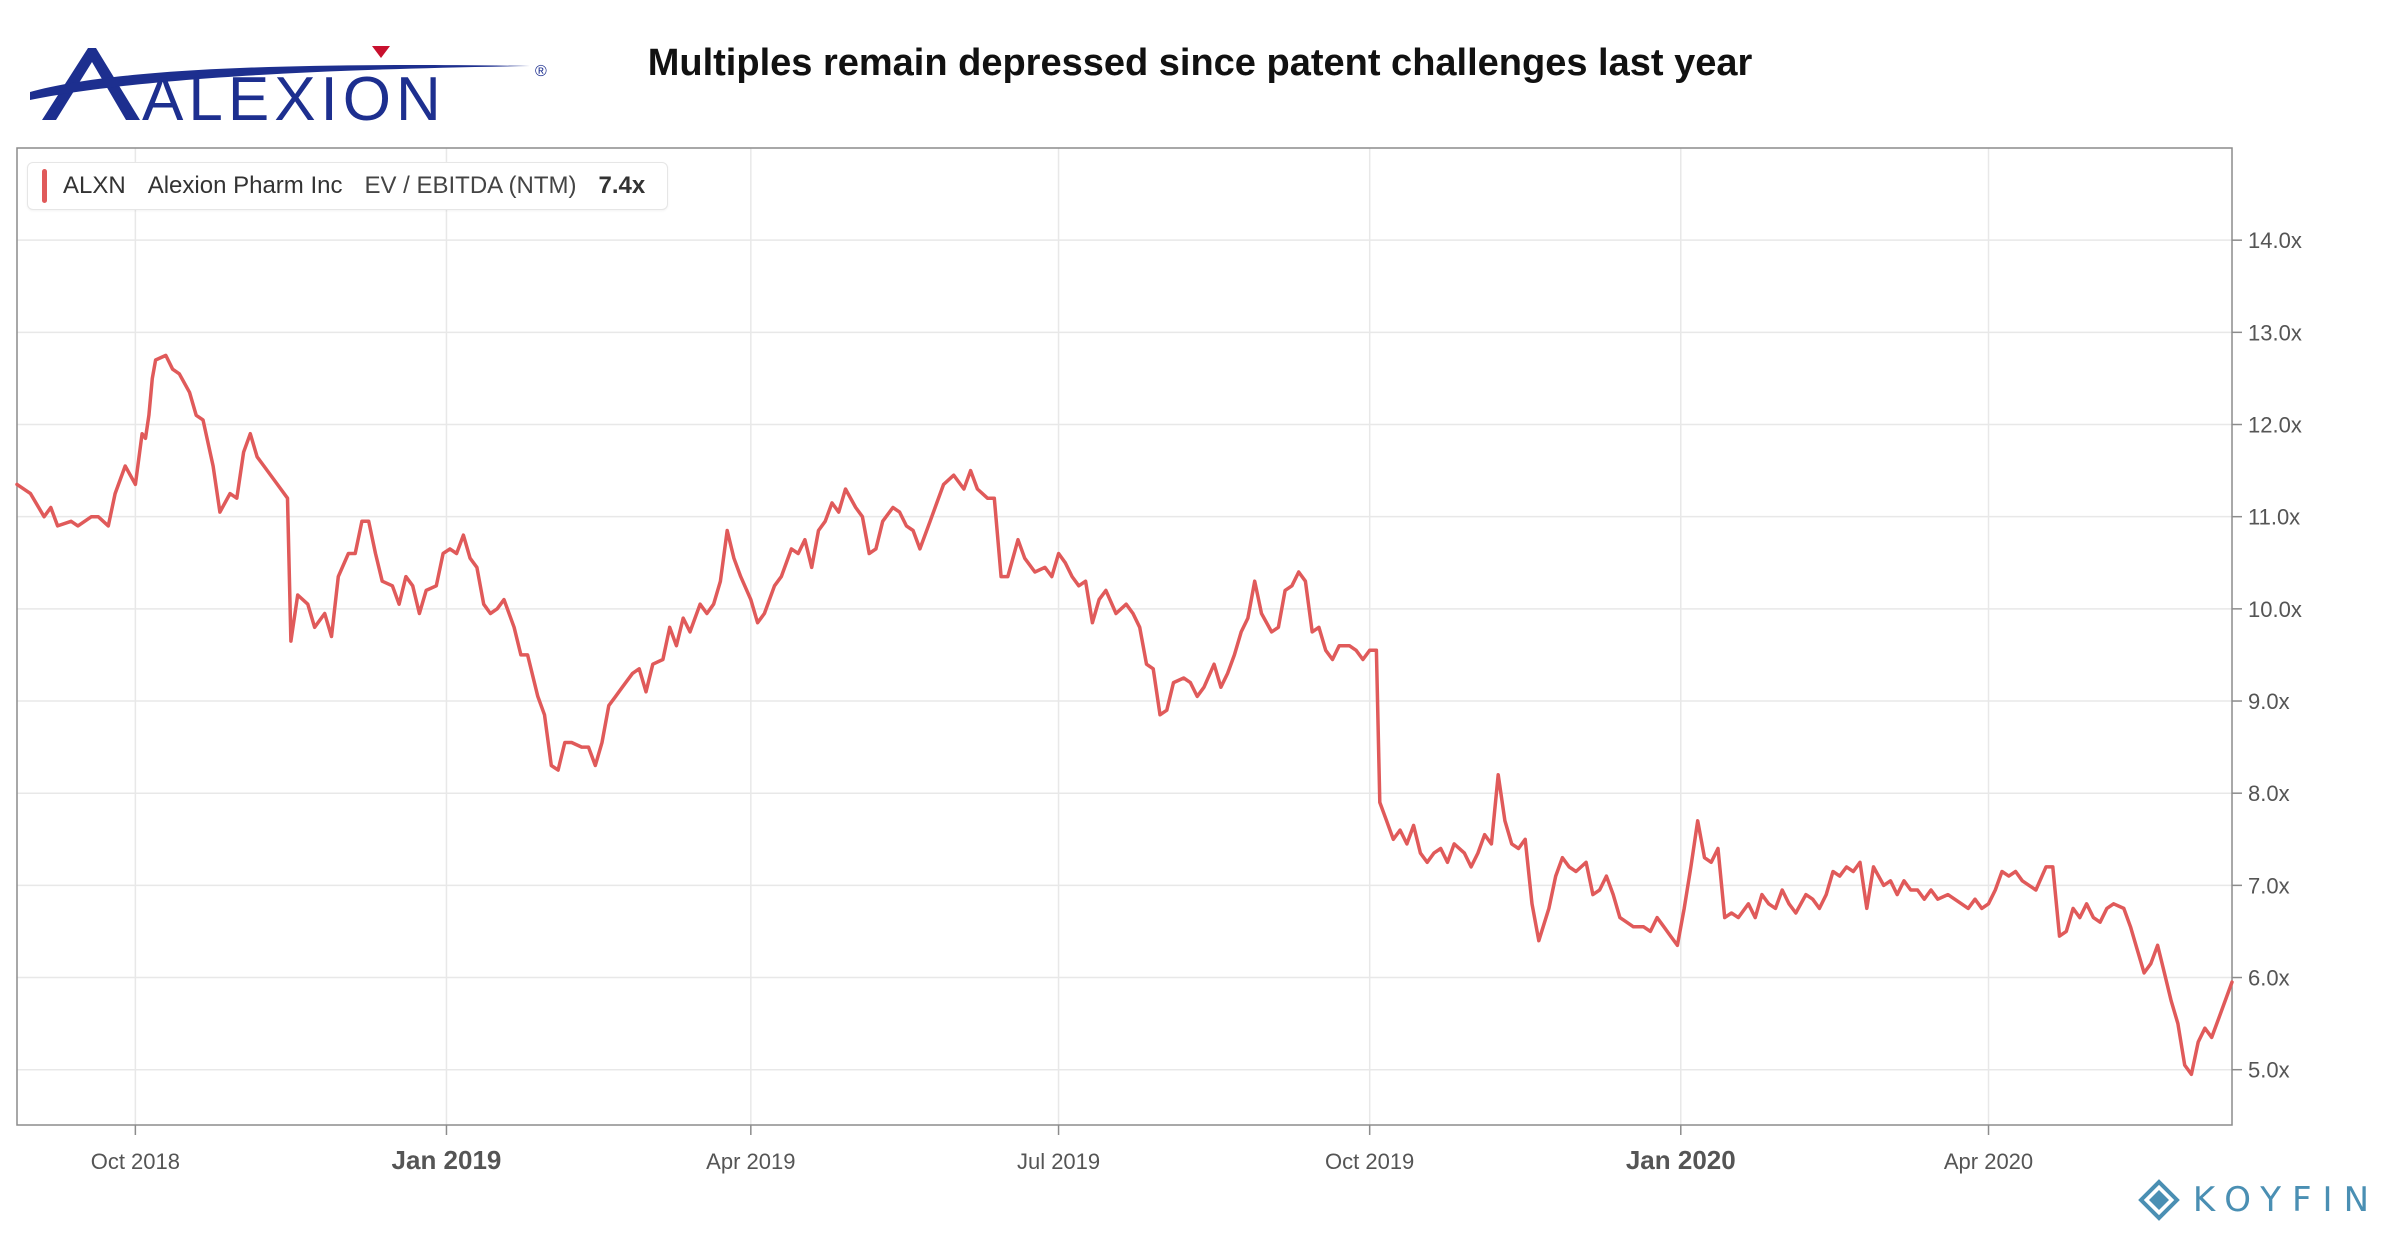 This screenshot has width=2400, height=1240. I want to click on alexion-logo: ALEXION ®, so click(288, 88).